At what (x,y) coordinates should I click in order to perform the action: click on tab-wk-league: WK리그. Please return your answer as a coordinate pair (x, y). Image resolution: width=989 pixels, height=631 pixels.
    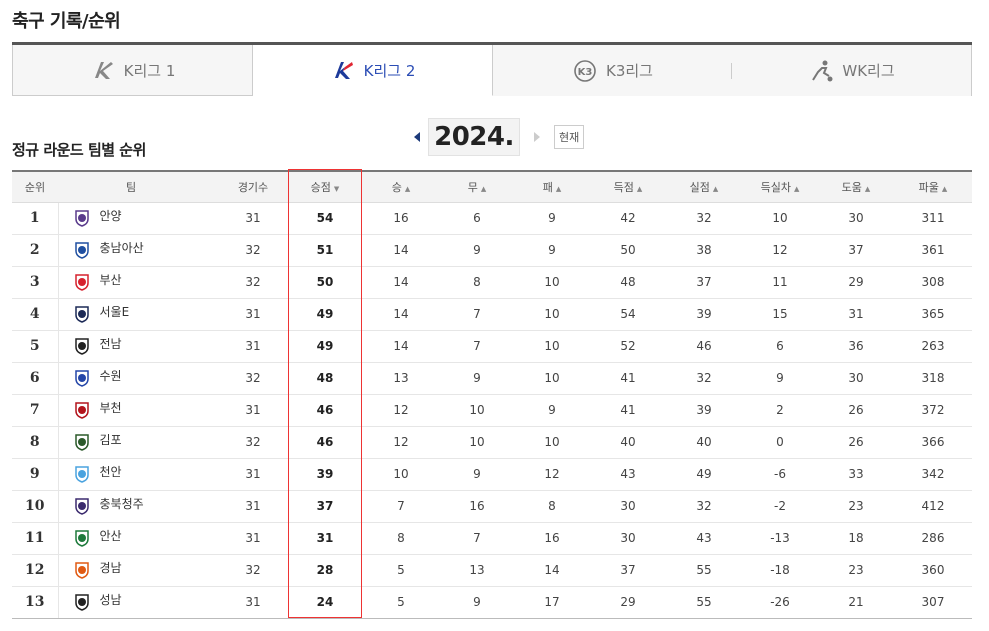
    Looking at the image, I should click on (851, 70).